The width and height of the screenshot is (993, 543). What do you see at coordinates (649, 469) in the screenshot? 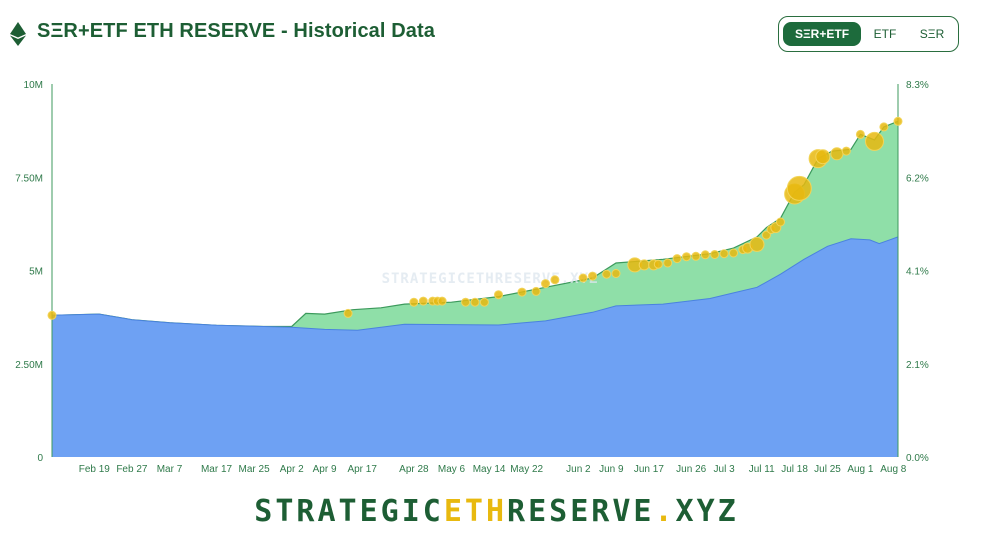
I see `x-tick-label: Jun 17` at bounding box center [649, 469].